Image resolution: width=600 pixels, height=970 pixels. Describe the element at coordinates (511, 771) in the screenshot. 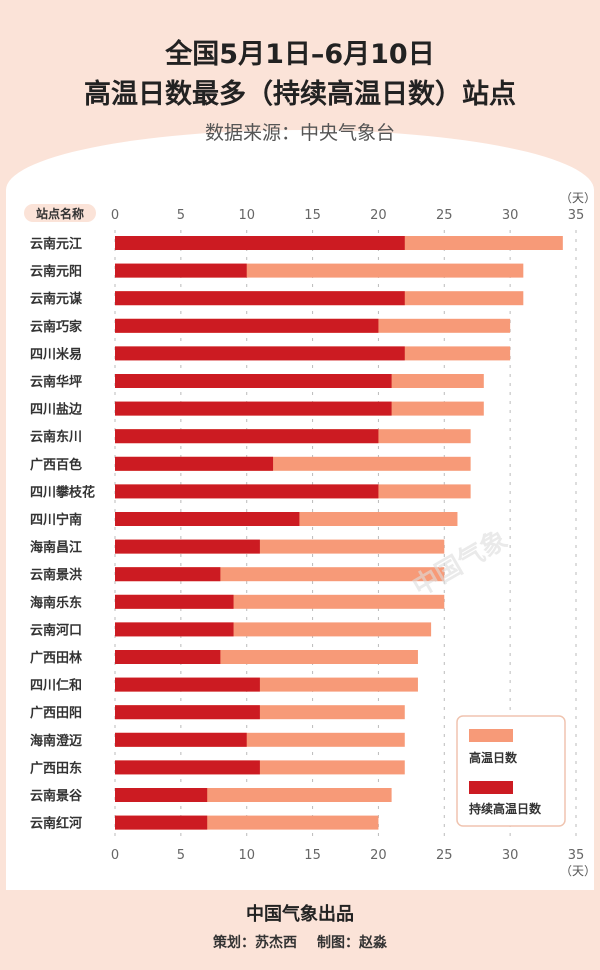

I see `legend-box` at that location.